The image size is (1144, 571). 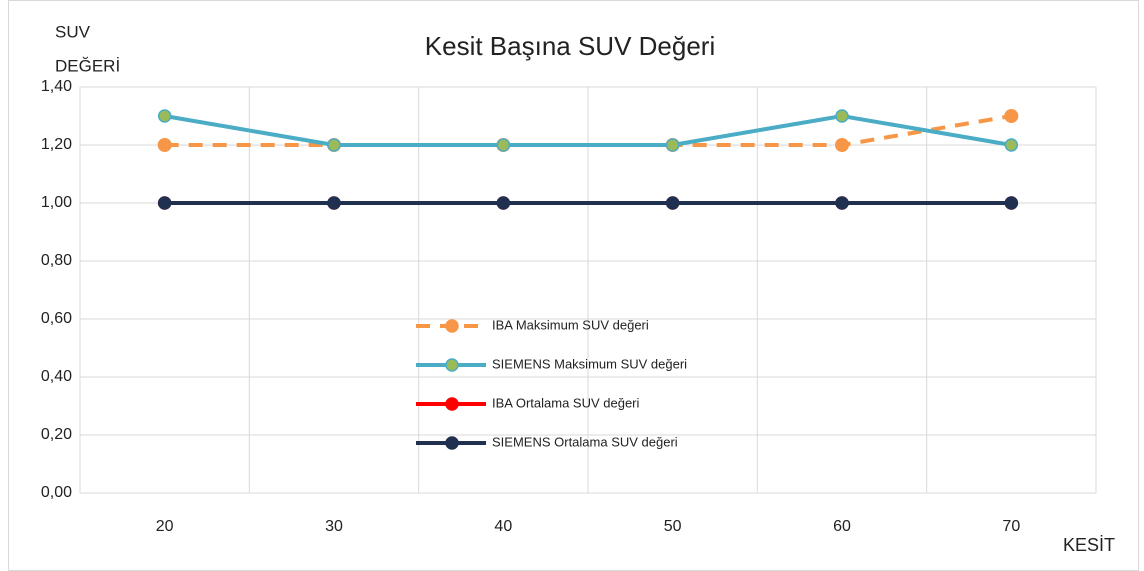 I want to click on x-tick-label: 40, so click(x=503, y=526).